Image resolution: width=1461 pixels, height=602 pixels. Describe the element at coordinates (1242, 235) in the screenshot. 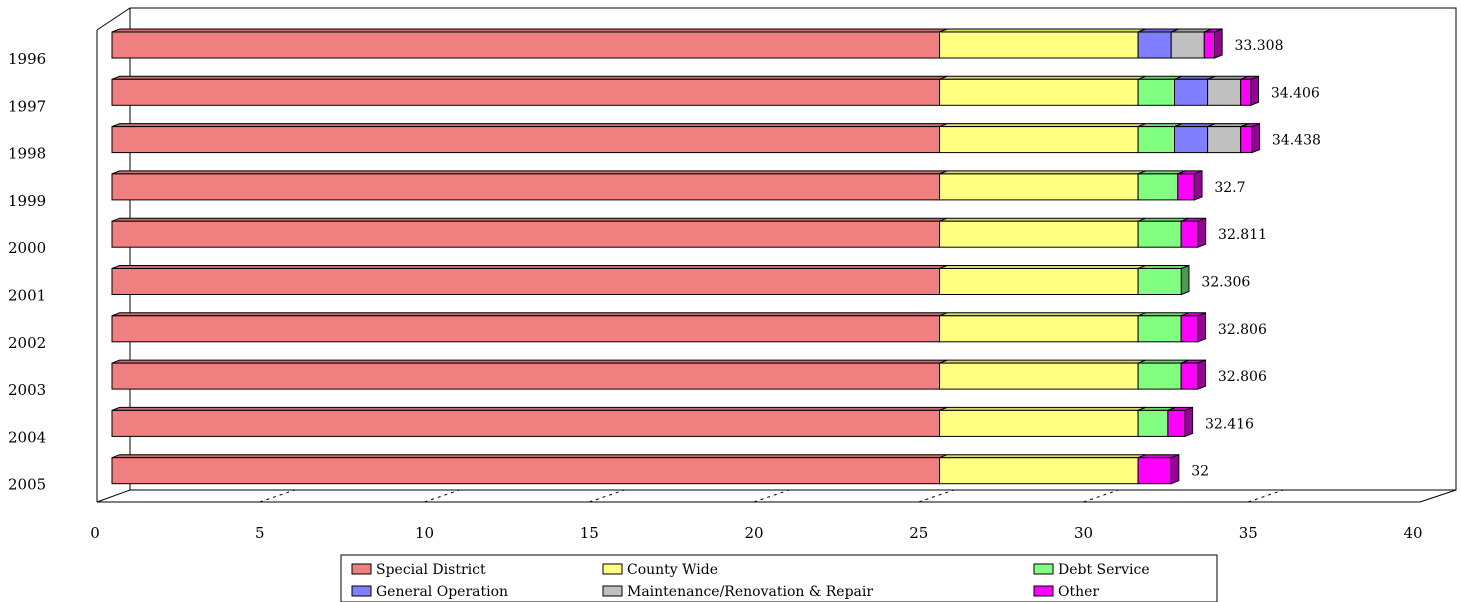

I see `total-label: 32.811` at that location.